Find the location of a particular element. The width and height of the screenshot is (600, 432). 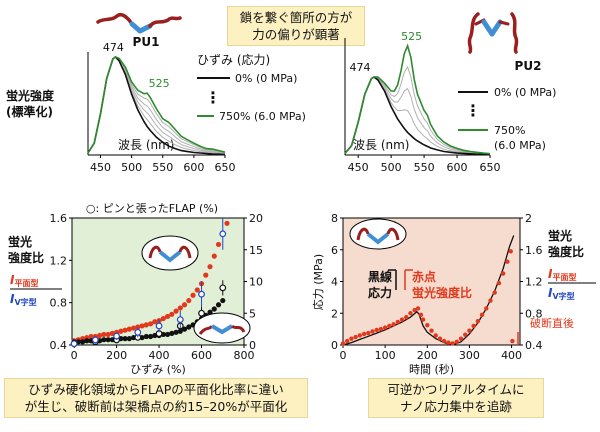

pu1-y-axis-label-2: (標準化) is located at coordinates (29, 111).